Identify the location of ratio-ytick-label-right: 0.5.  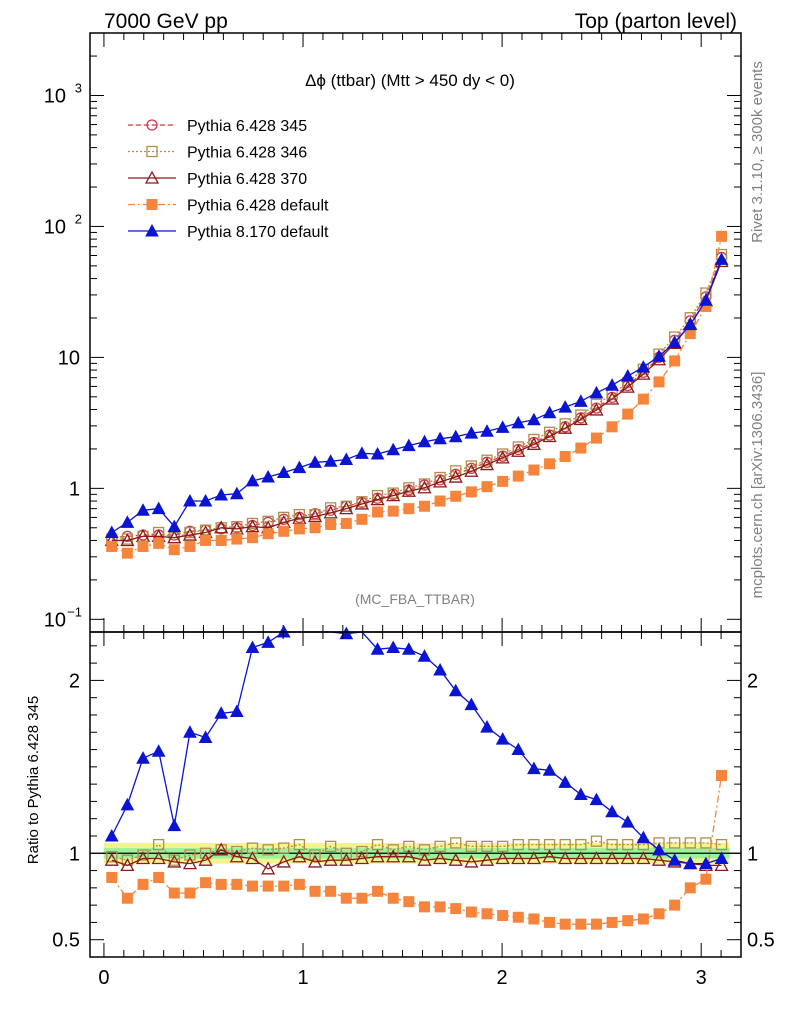
(761, 941).